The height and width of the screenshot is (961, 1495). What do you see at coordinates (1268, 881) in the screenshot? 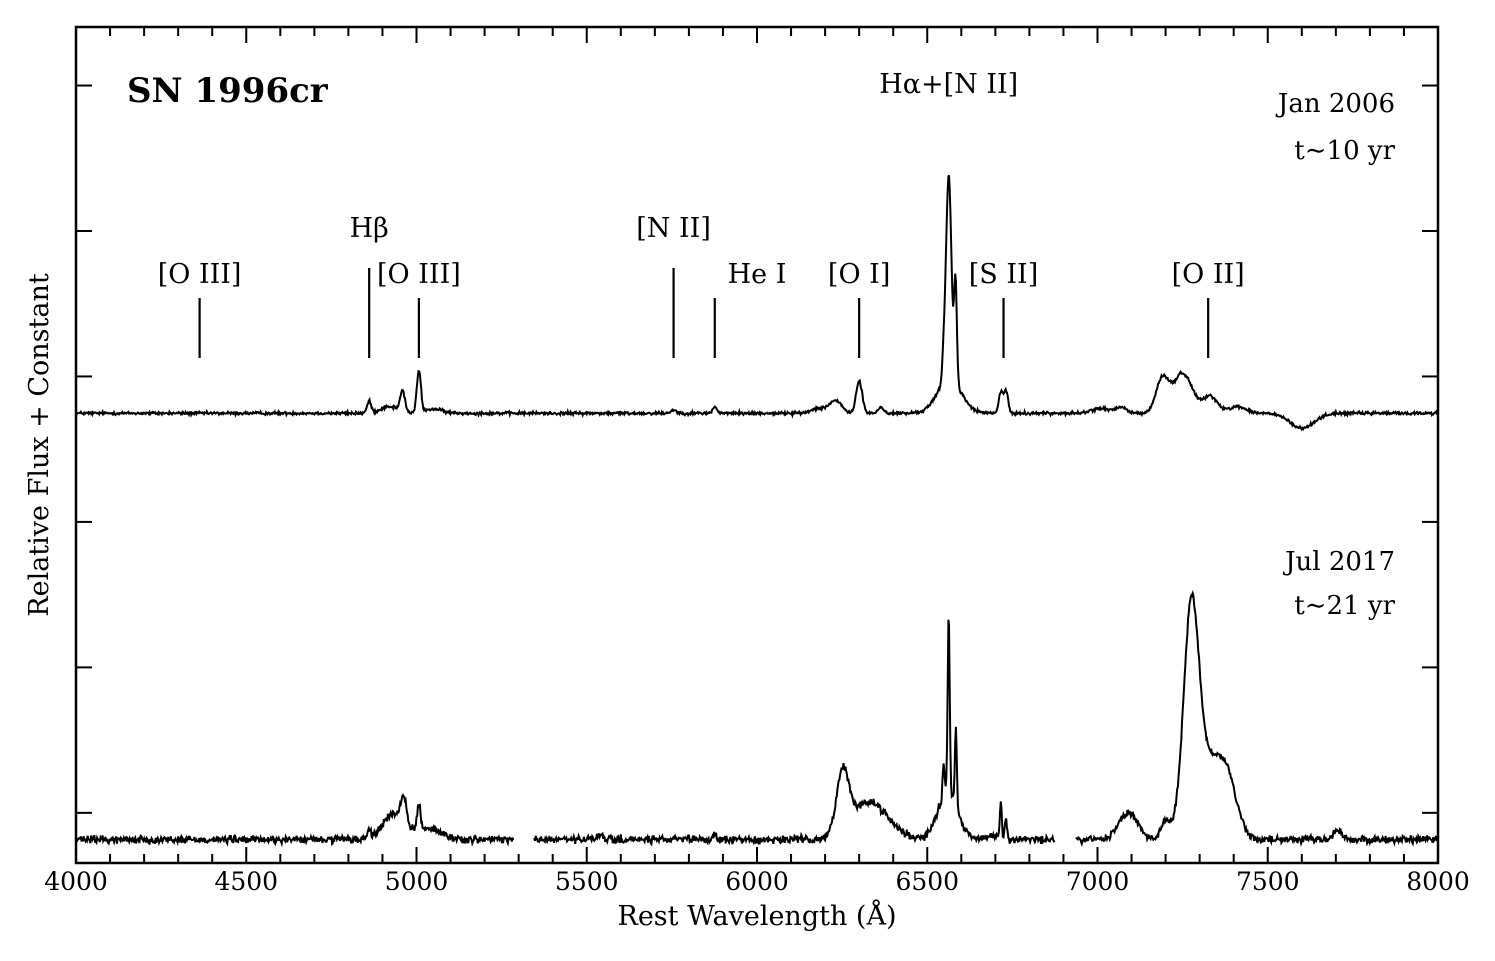
I see `x-tick-label: 7500` at bounding box center [1268, 881].